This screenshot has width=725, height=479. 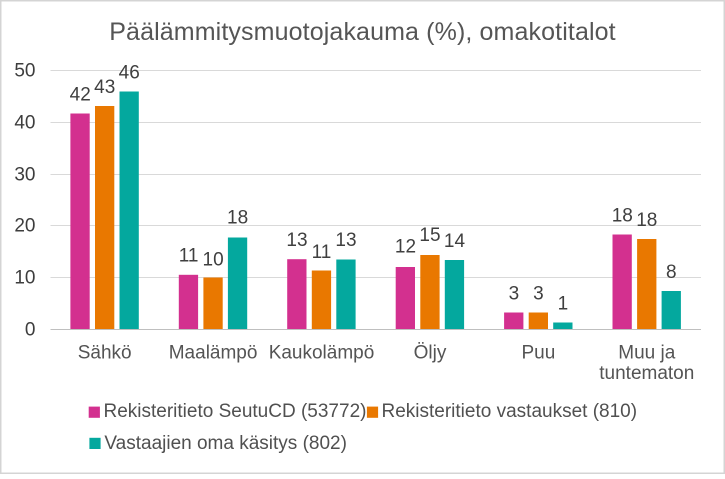 What do you see at coordinates (129, 73) in the screenshot?
I see `svg-text: 46` at bounding box center [129, 73].